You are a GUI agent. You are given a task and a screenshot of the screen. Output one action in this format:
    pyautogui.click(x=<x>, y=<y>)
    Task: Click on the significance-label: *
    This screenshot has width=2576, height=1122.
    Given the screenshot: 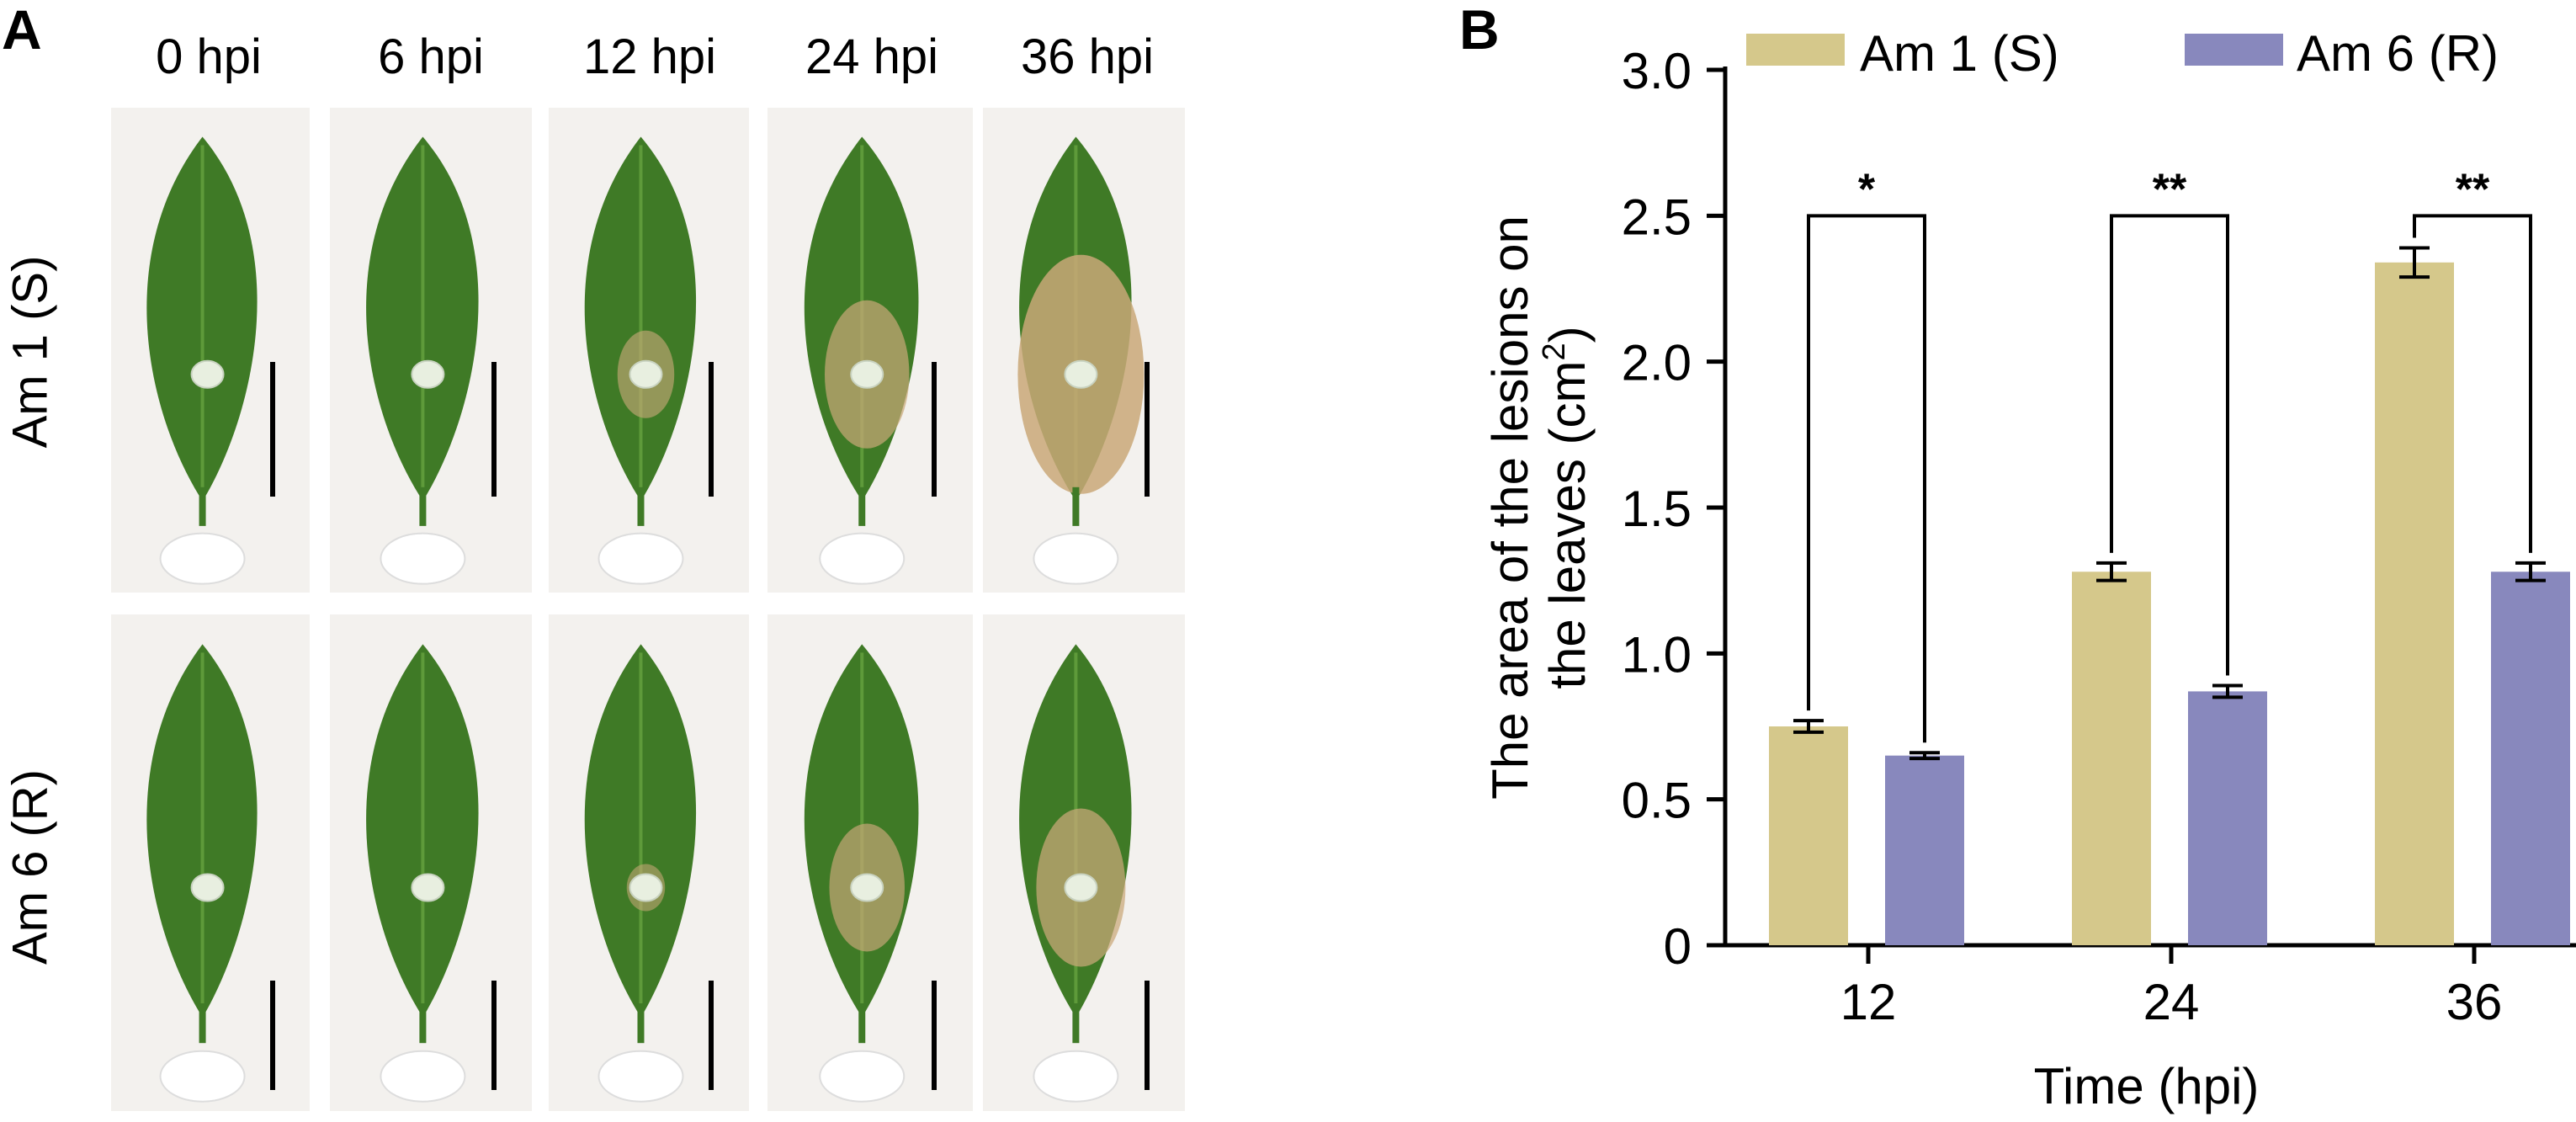 What is the action you would take?
    pyautogui.click(x=1867, y=189)
    